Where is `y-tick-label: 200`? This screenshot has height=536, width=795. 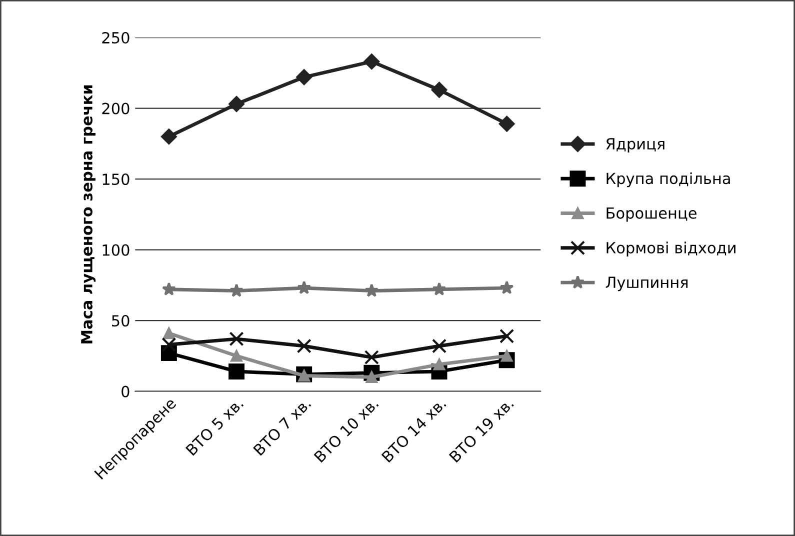
y-tick-label: 200 is located at coordinates (116, 108).